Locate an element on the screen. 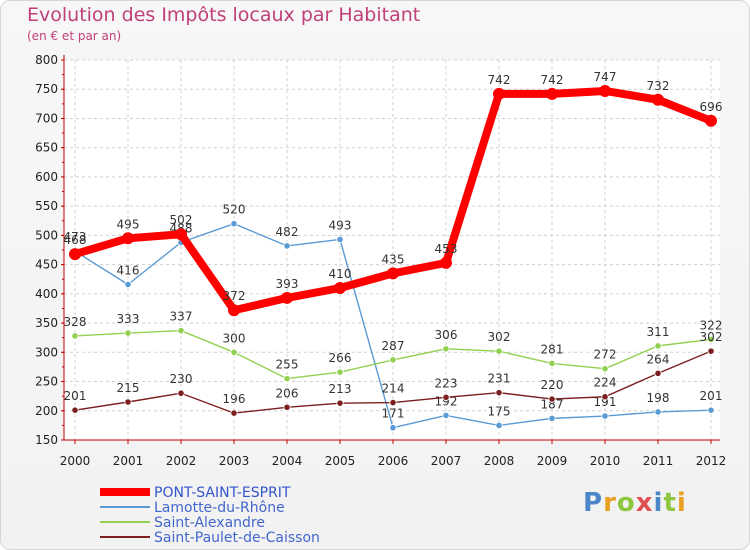 This screenshot has height=550, width=750. data-label: 287 is located at coordinates (393, 346).